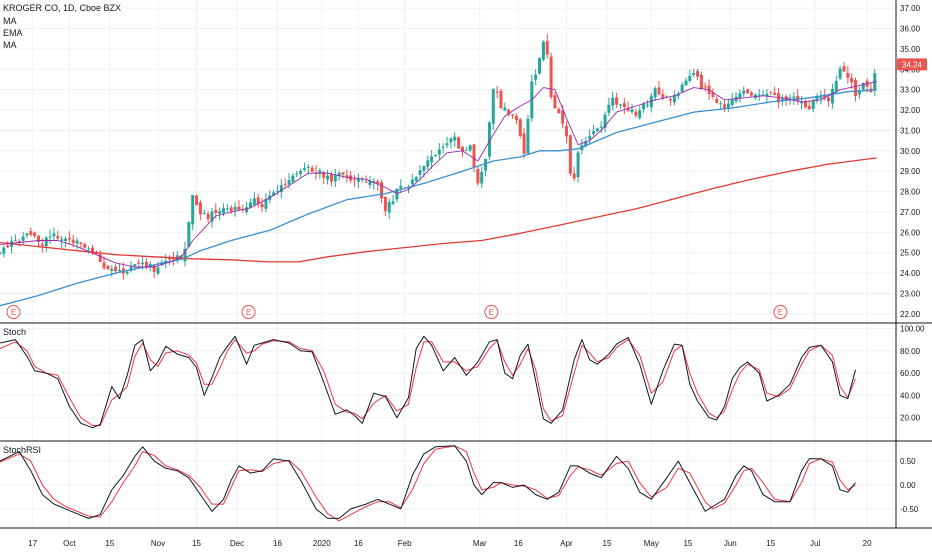  Describe the element at coordinates (910, 49) in the screenshot. I see `y-tick-label: 35.00` at that location.